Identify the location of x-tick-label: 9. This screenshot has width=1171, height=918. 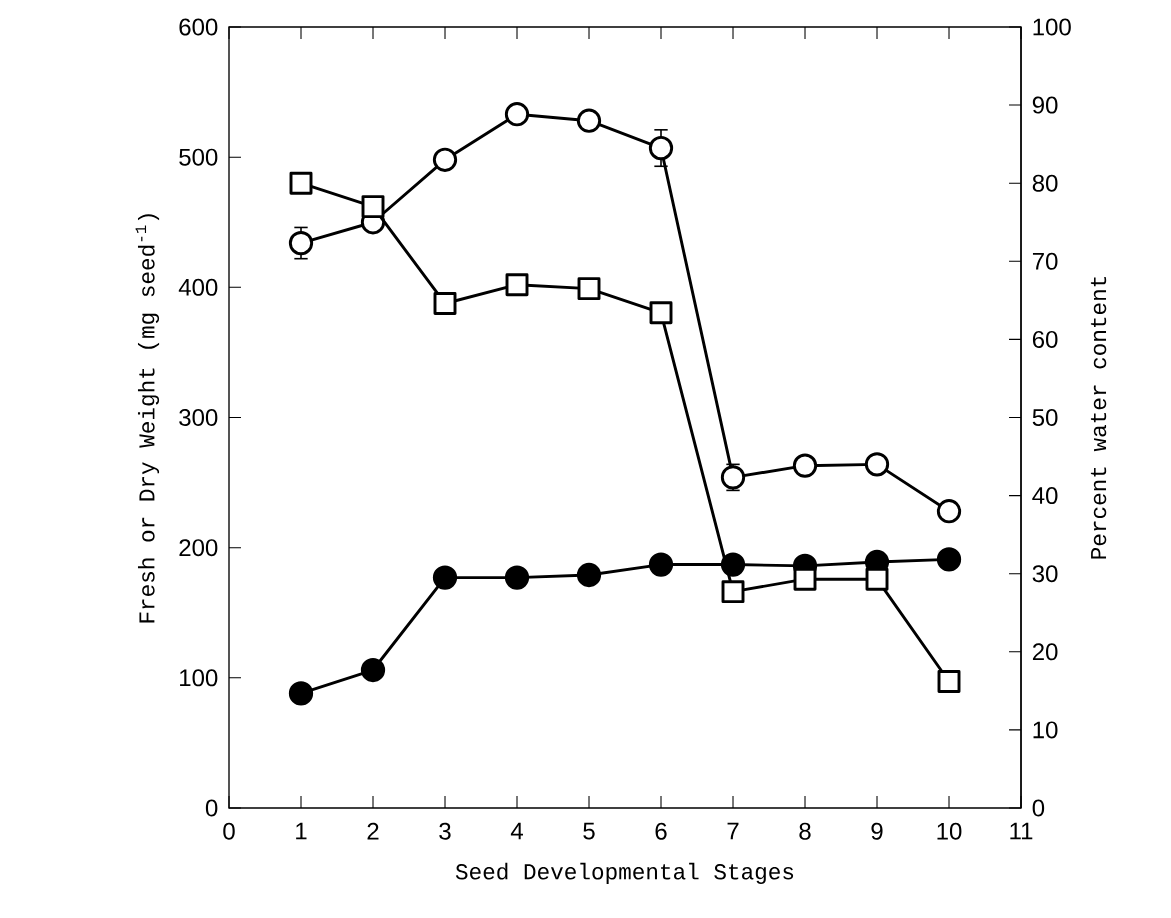
(877, 831).